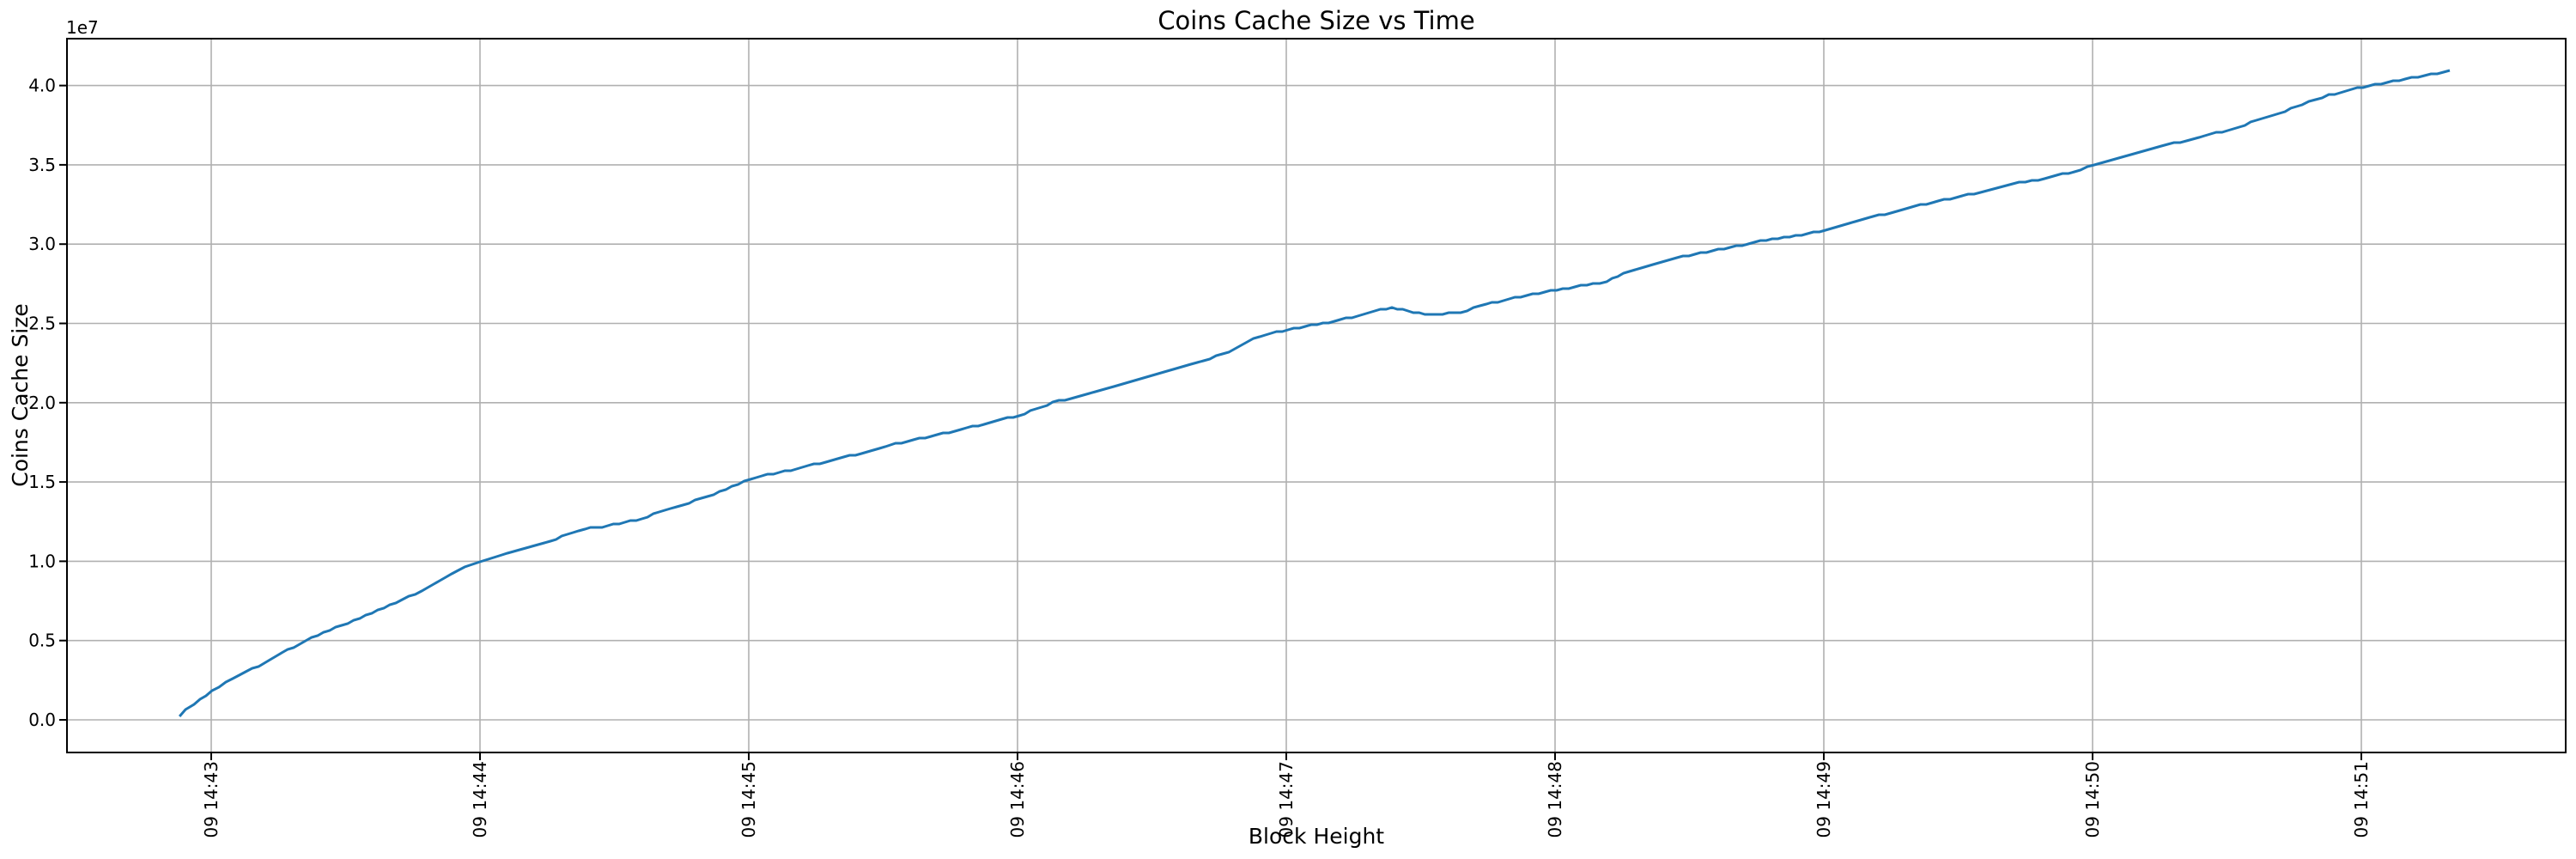 The width and height of the screenshot is (2576, 859). Describe the element at coordinates (2092, 799) in the screenshot. I see `x-tick-label: 09 14:50` at that location.